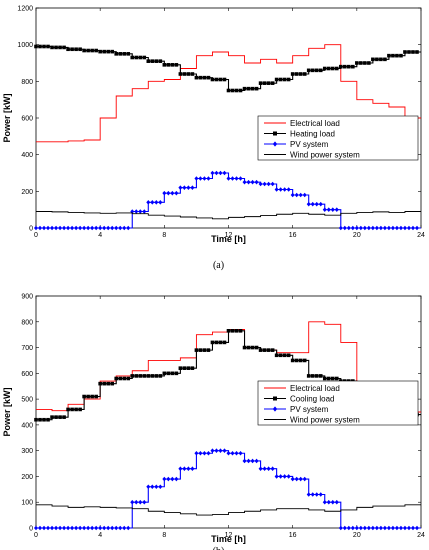  I want to click on y-tick-label: 100, so click(27, 503).